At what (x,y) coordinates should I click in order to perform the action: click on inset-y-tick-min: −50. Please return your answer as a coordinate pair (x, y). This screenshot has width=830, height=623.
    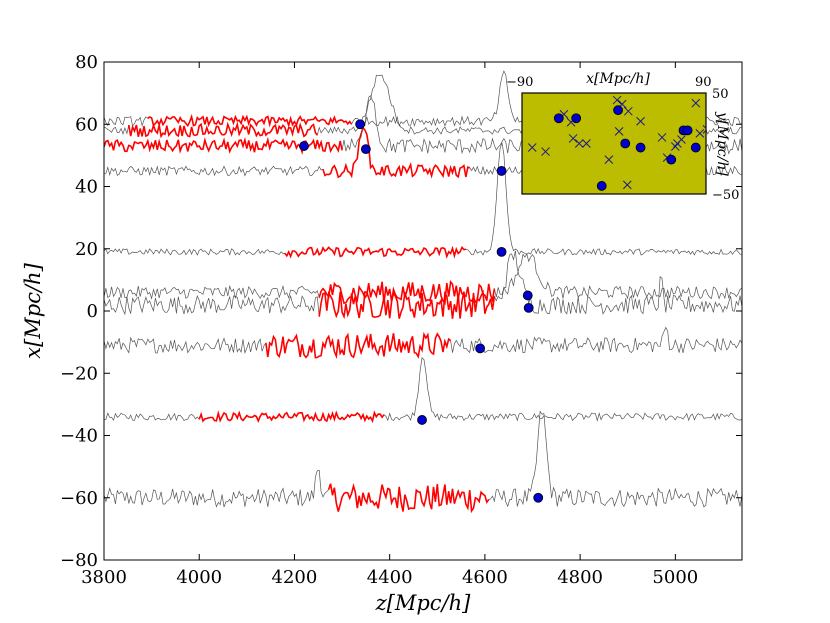
    Looking at the image, I should click on (725, 195).